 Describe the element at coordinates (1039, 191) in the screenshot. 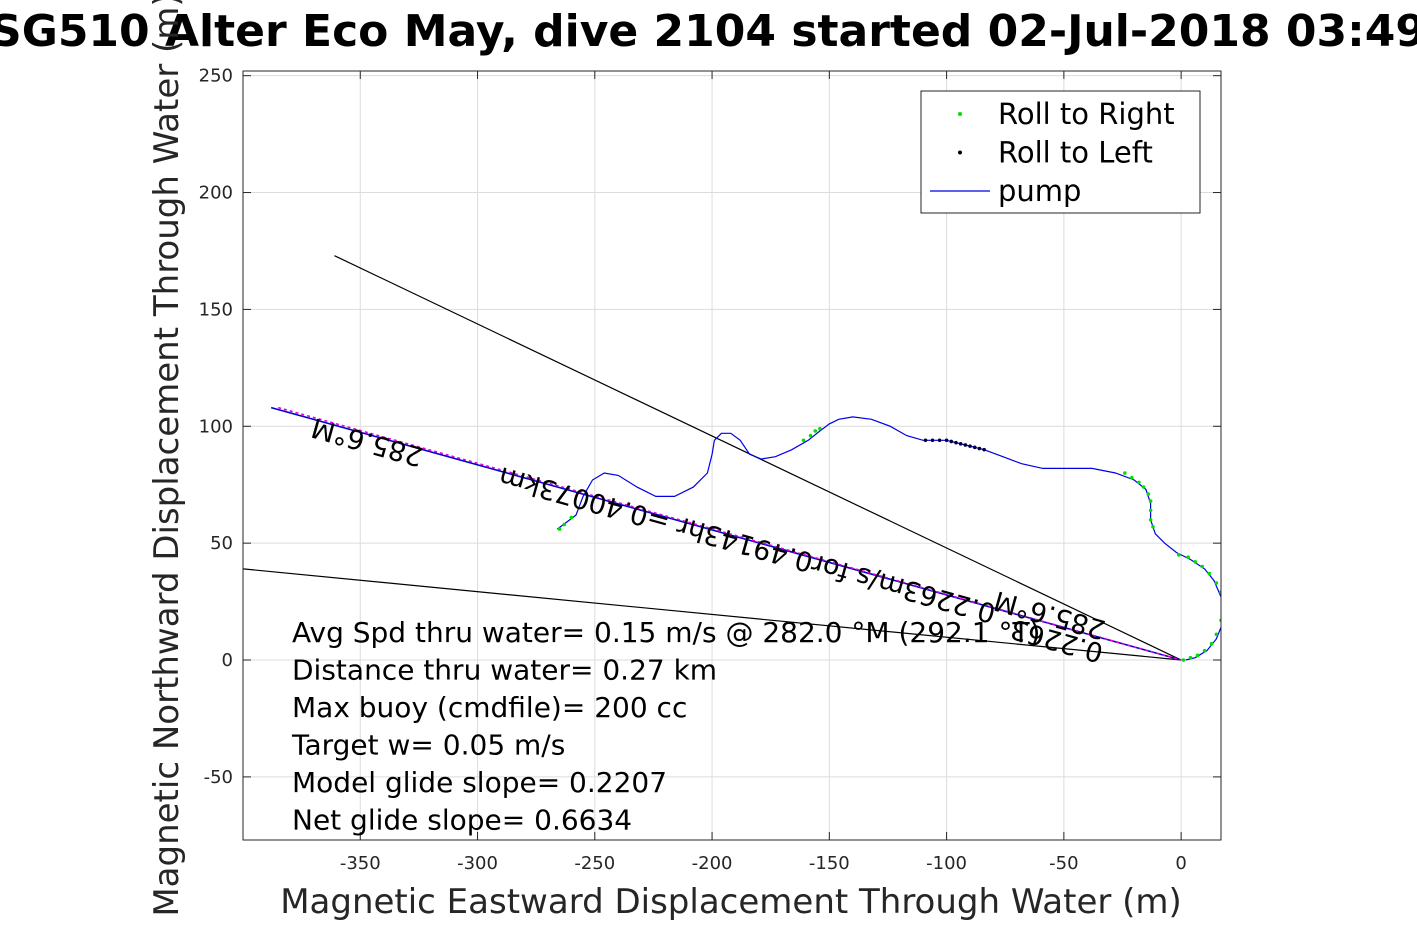

I see `legend-label: pump` at that location.